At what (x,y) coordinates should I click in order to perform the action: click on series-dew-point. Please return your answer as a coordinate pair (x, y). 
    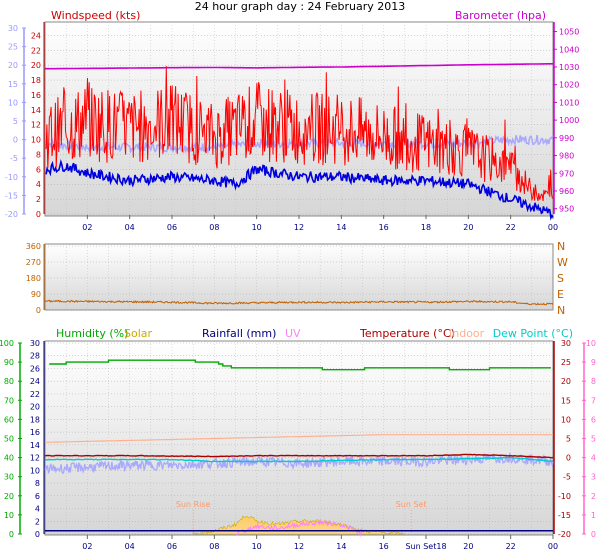
    Looking at the image, I should click on (299, 459).